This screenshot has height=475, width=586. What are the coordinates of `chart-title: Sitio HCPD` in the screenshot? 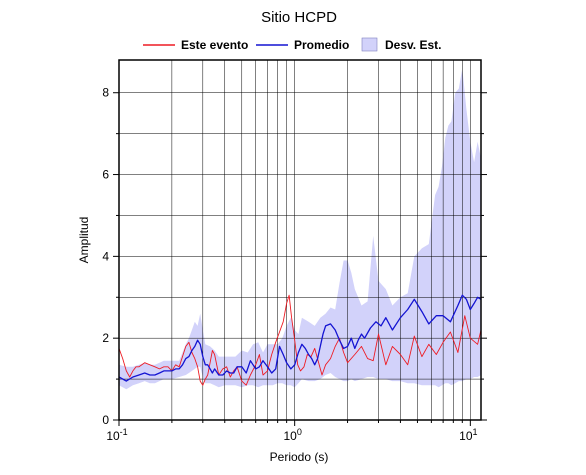 It's located at (299, 17).